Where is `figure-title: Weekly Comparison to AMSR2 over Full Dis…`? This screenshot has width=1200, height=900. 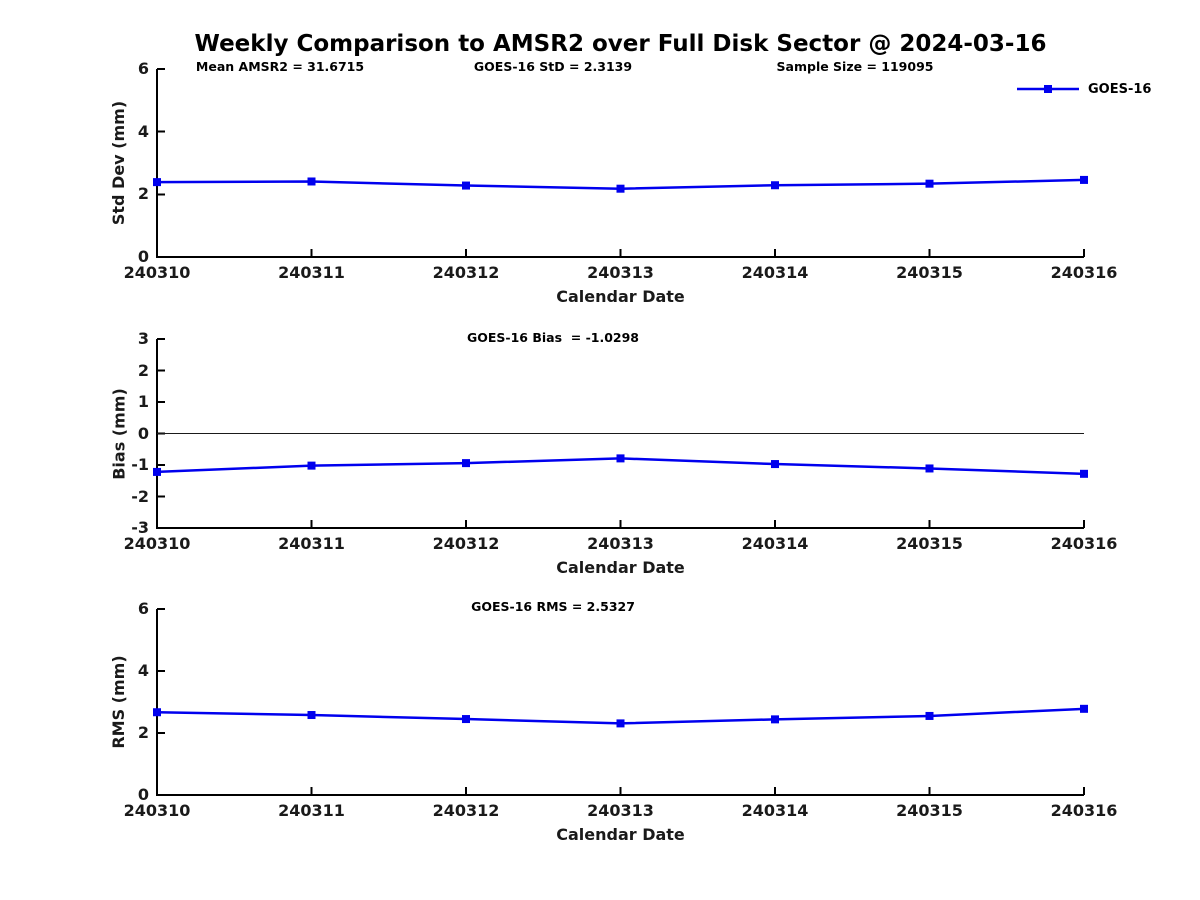
figure-title: Weekly Comparison to AMSR2 over Full Dis… is located at coordinates (620, 44).